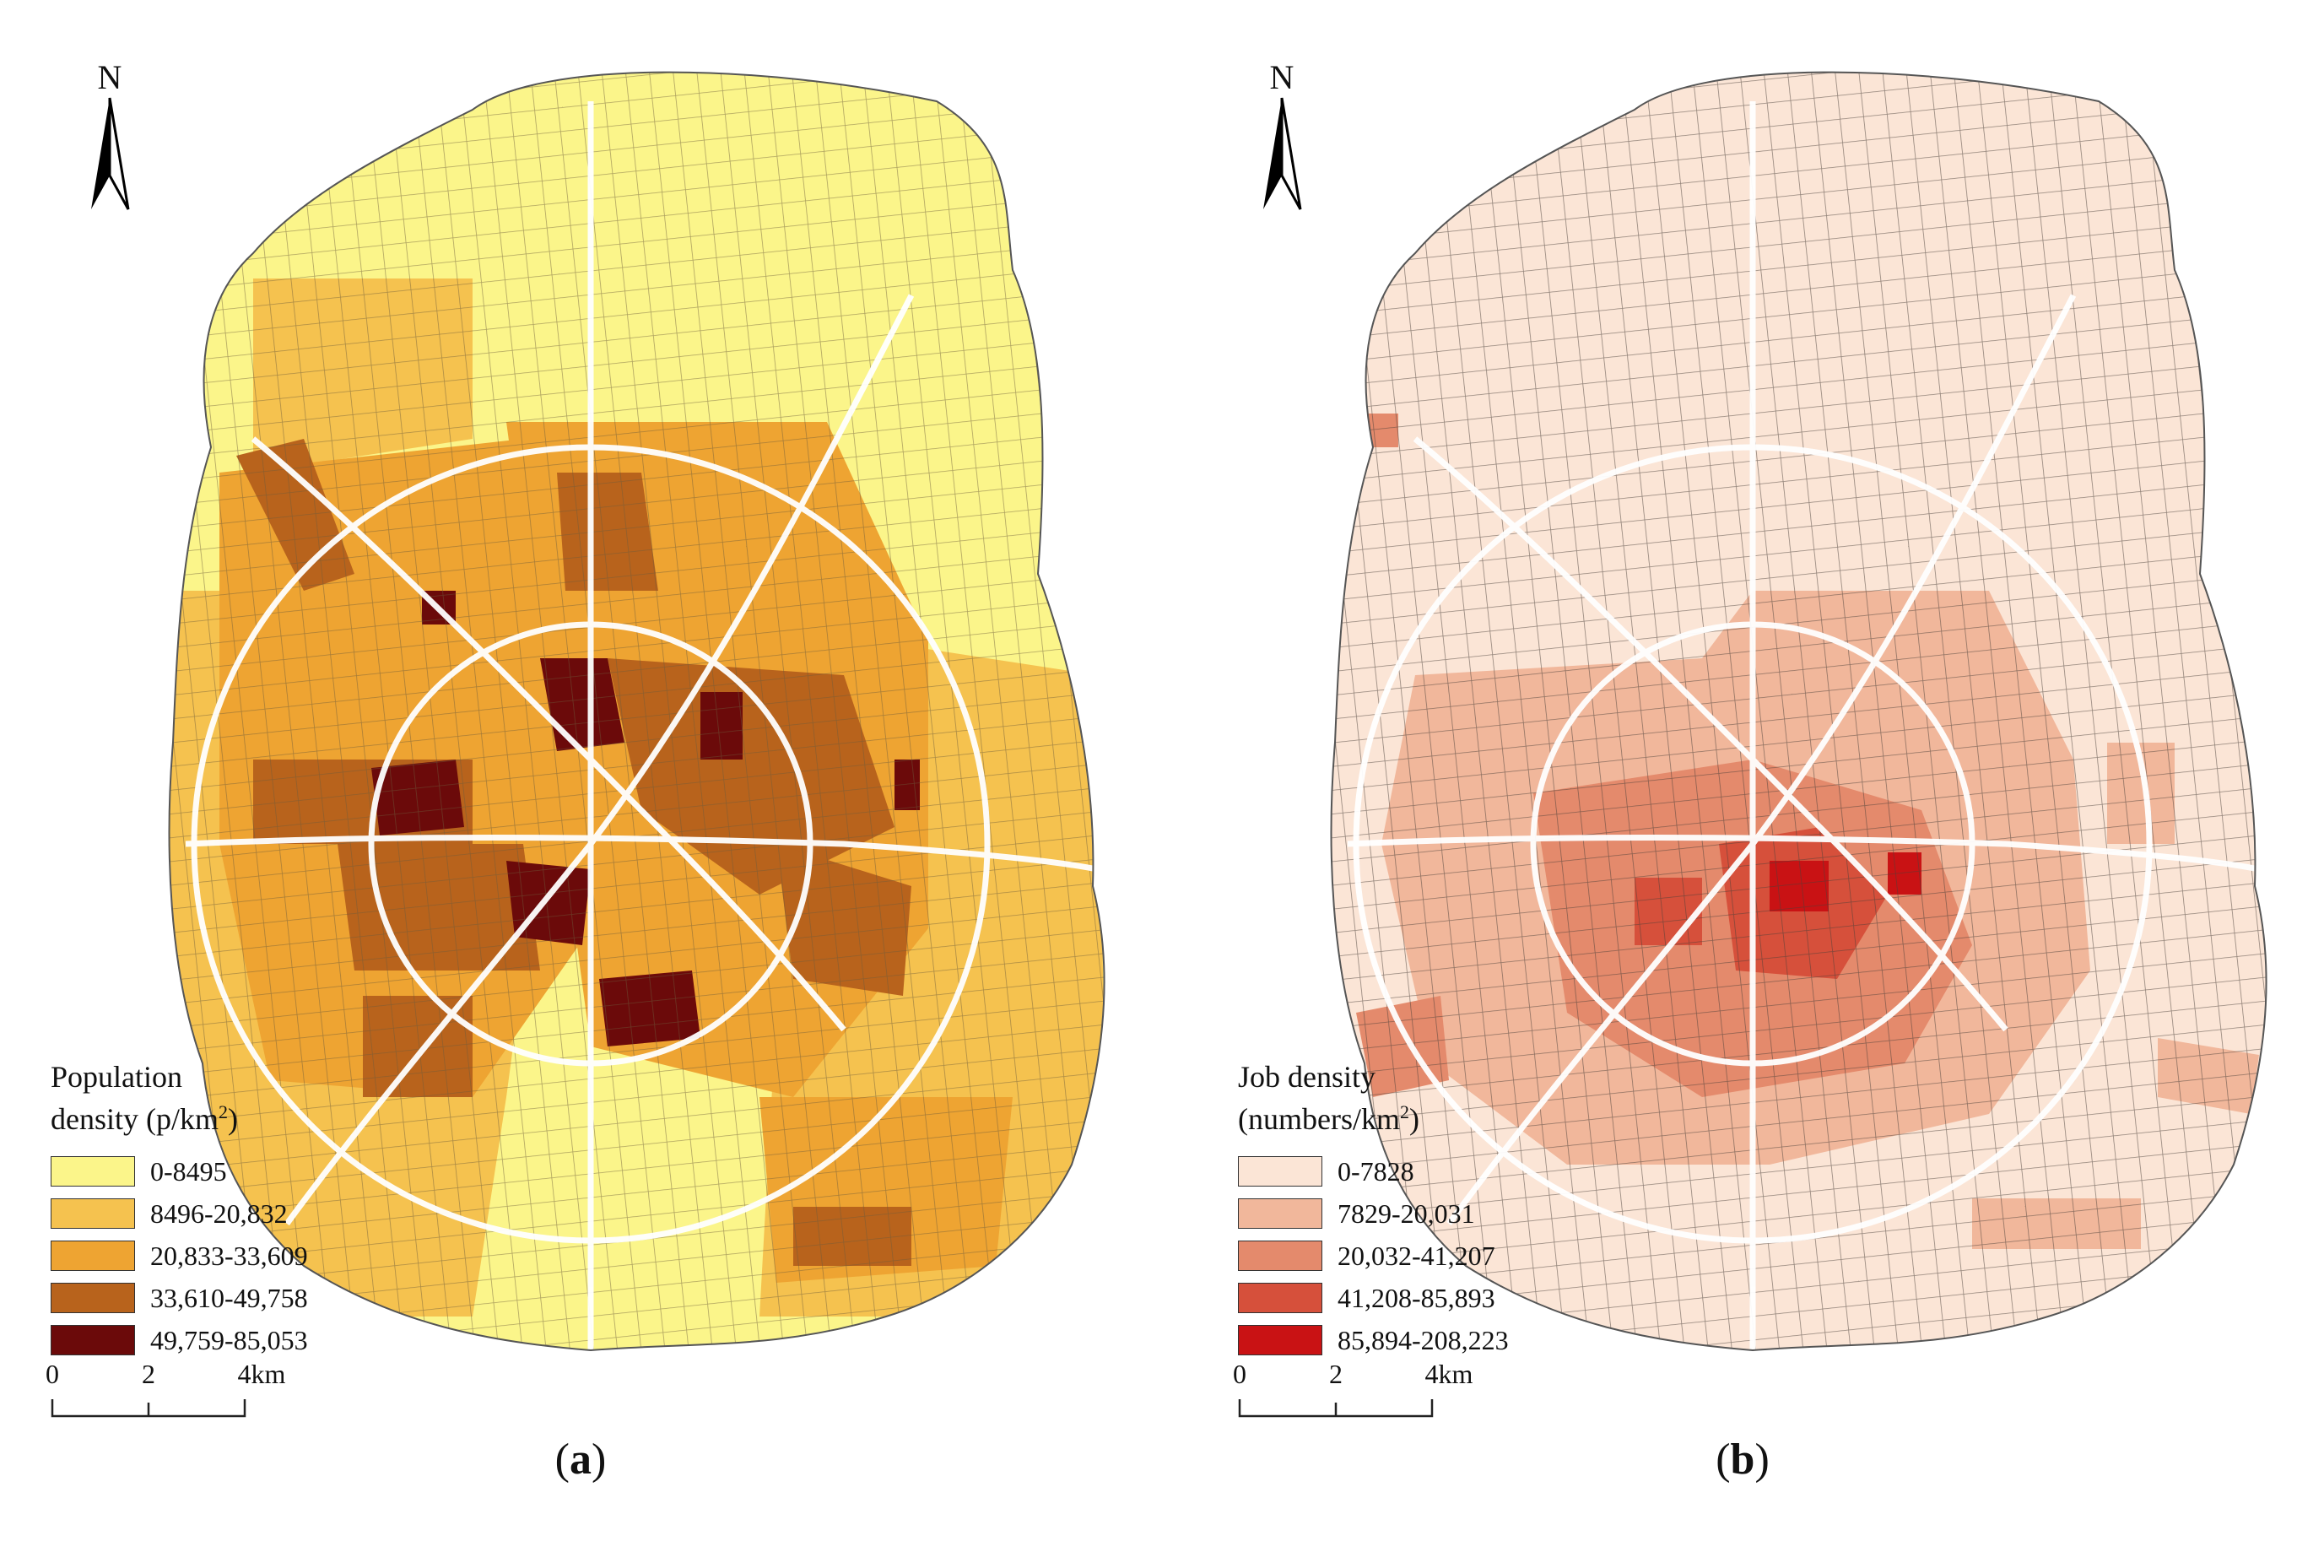 This screenshot has width=2324, height=1568. I want to click on panel-caption-b: (b), so click(1743, 1460).